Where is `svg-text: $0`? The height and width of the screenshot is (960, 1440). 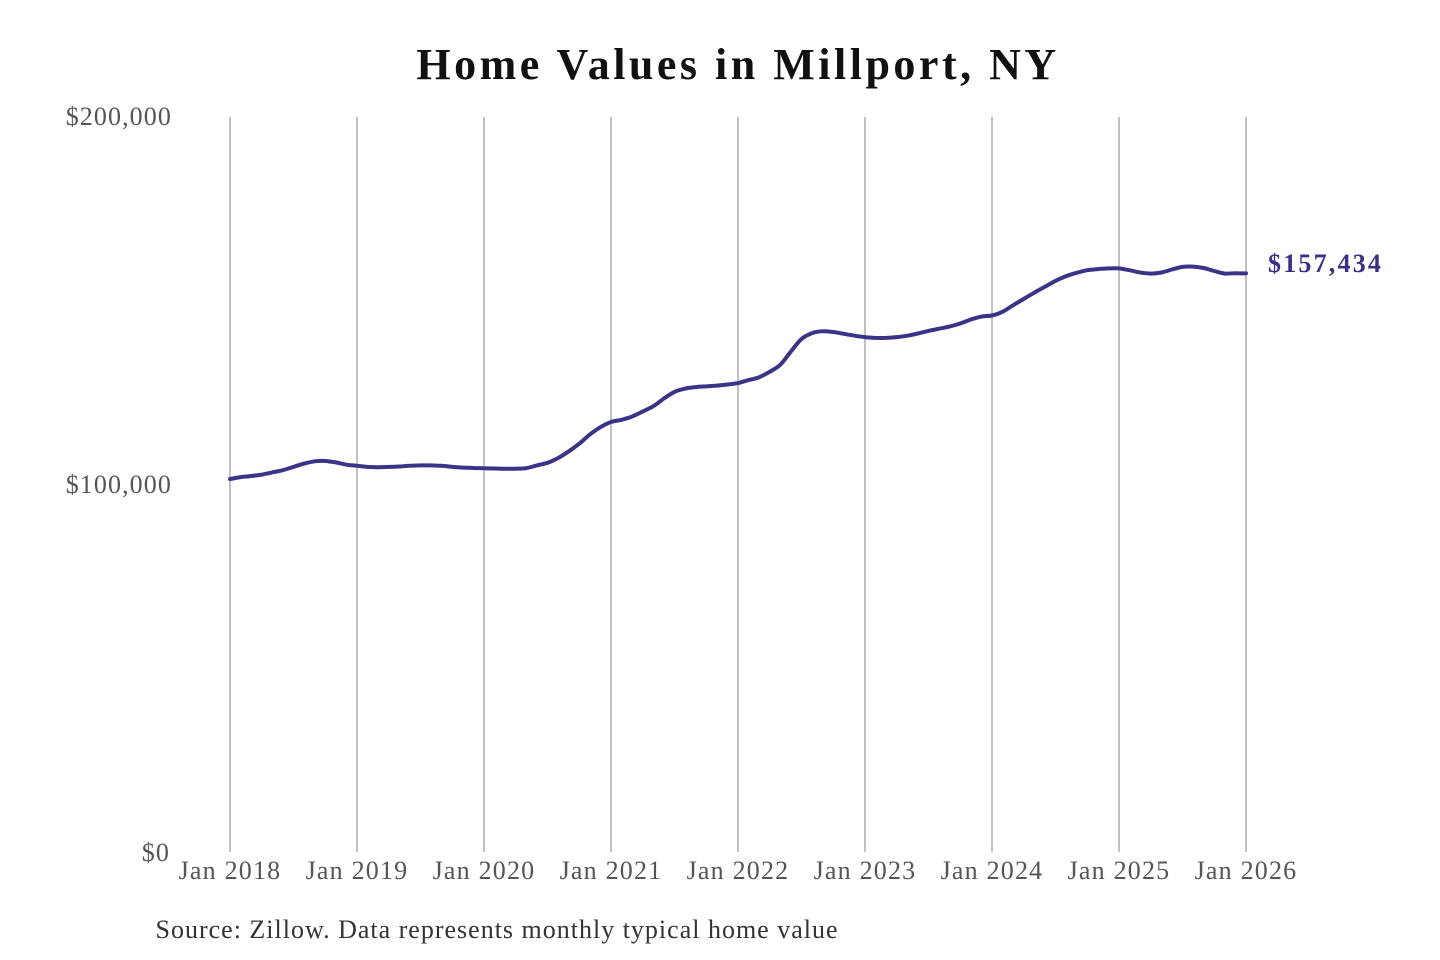
svg-text: $0 is located at coordinates (156, 852).